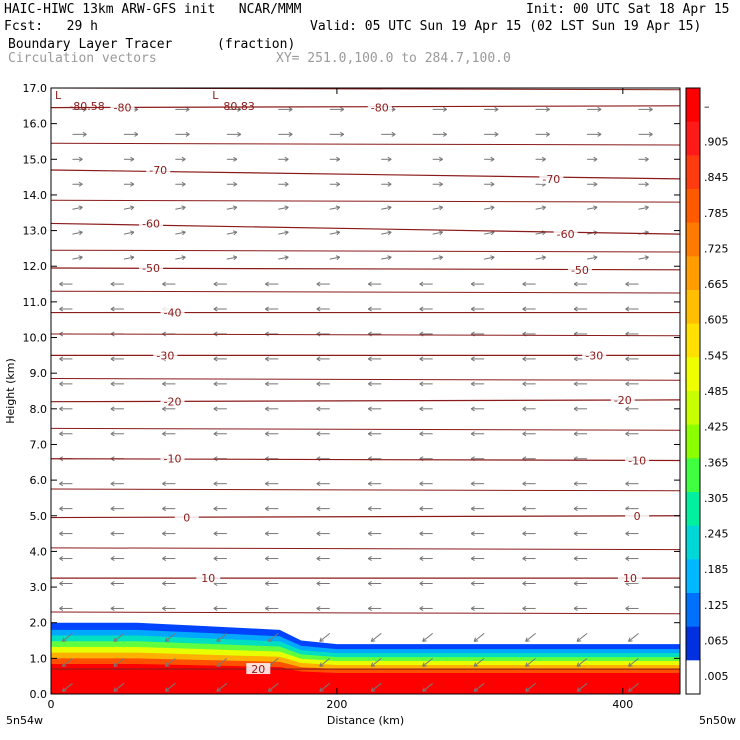 Image resolution: width=740 pixels, height=740 pixels. Describe the element at coordinates (186, 518) in the screenshot. I see `contour-label-8-0: 0` at that location.